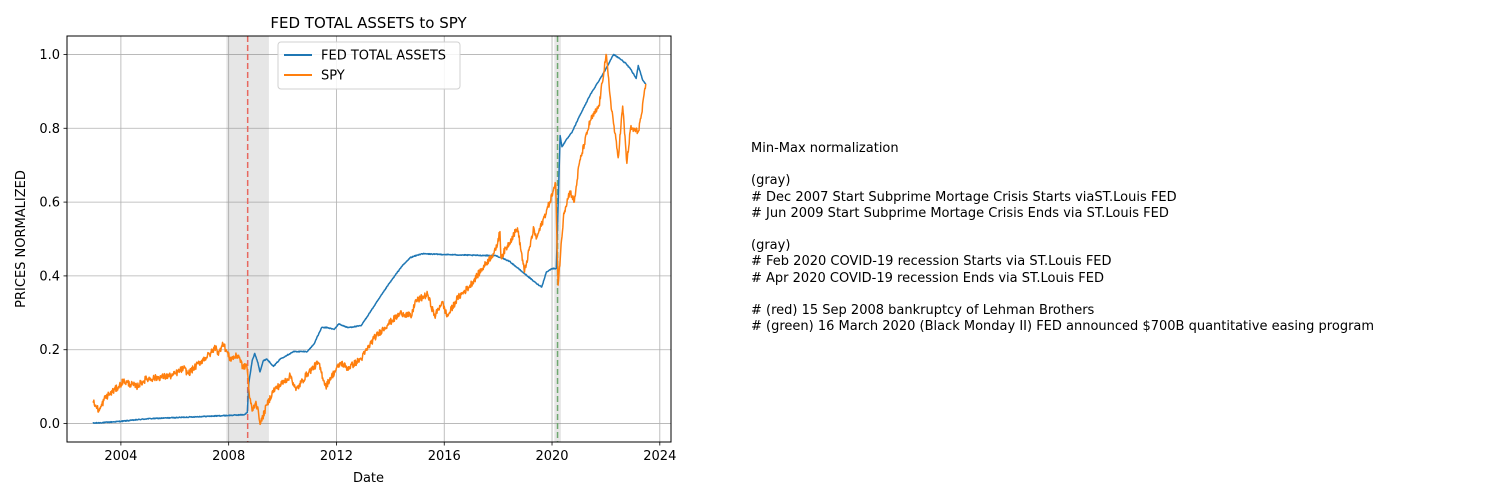 The width and height of the screenshot is (1500, 500). I want to click on legend-label: FED TOTAL ASSETS, so click(383, 56).